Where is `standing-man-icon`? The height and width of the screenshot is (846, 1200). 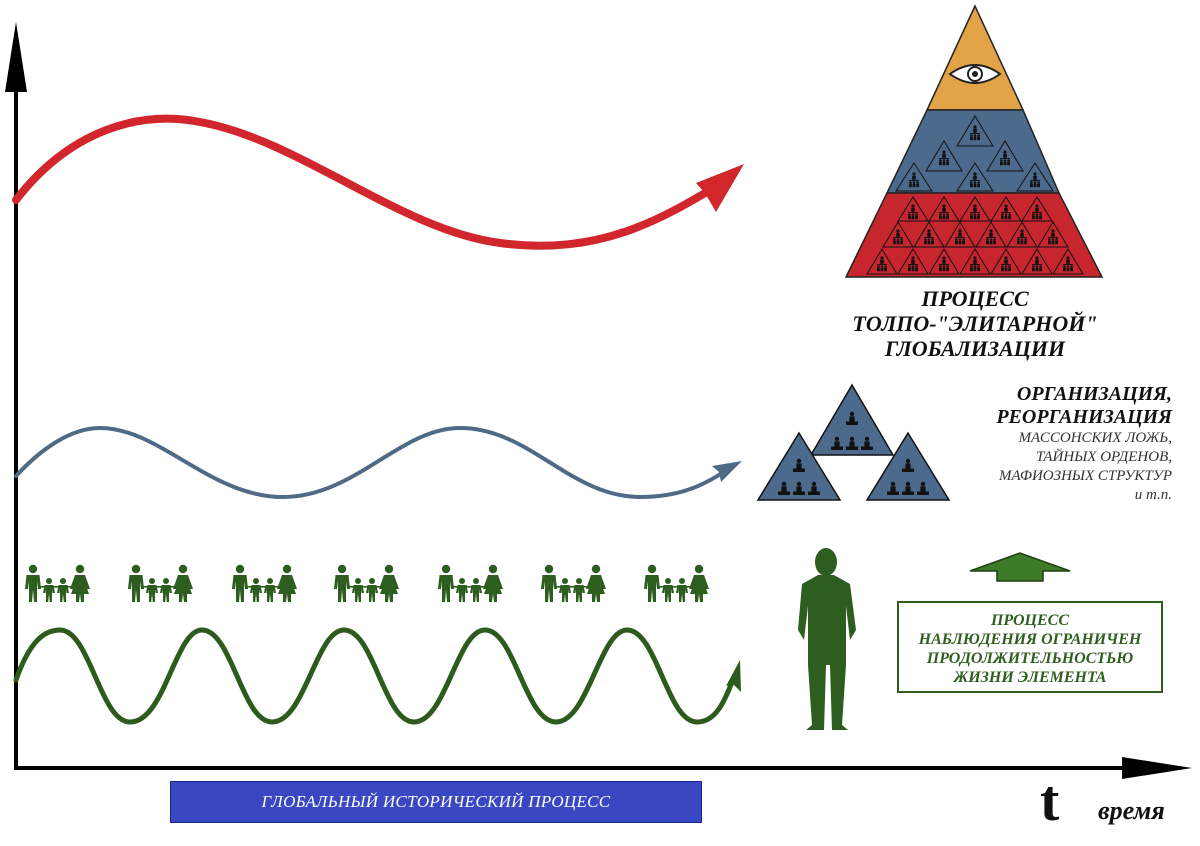
standing-man-icon is located at coordinates (827, 639).